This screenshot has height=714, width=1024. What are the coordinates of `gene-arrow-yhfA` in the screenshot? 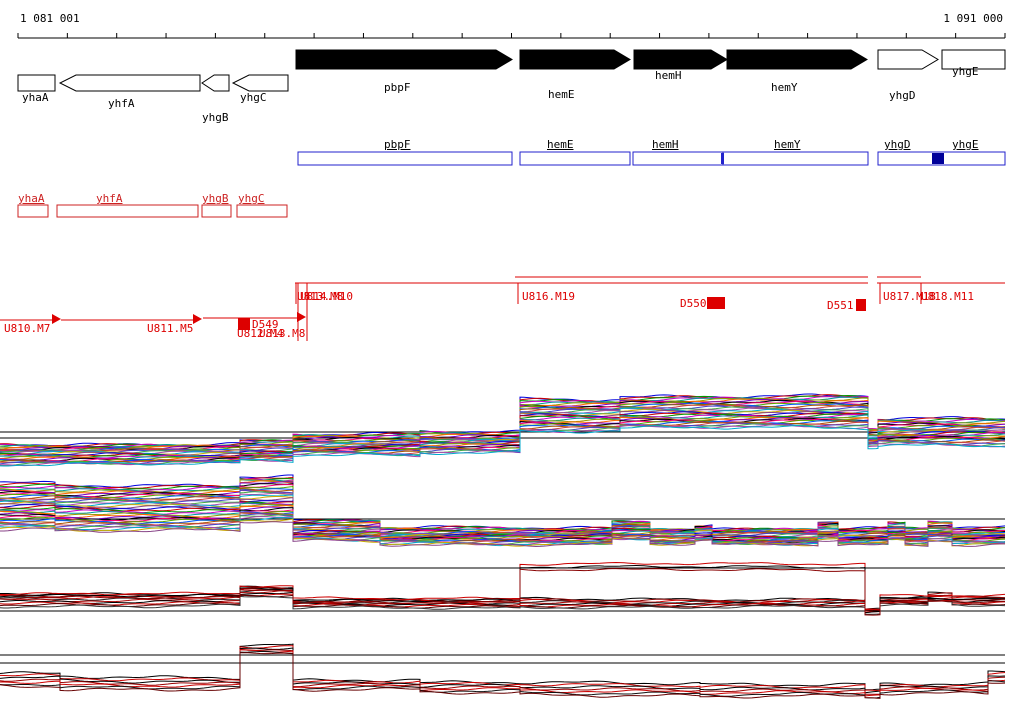 It's located at (129, 83).